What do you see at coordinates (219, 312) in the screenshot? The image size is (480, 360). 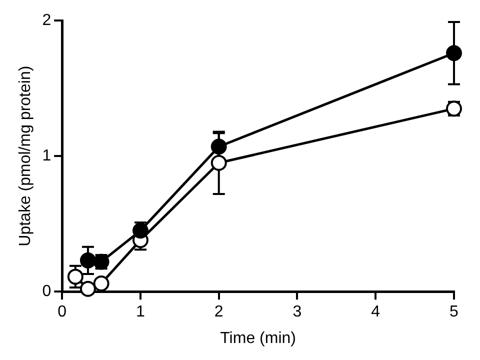 I see `x-tick-label: 2` at bounding box center [219, 312].